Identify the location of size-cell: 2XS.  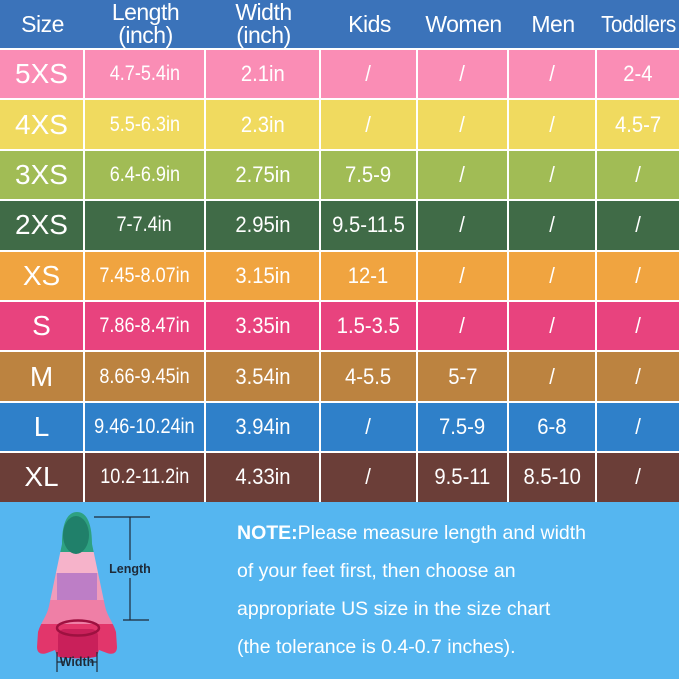
(41, 225).